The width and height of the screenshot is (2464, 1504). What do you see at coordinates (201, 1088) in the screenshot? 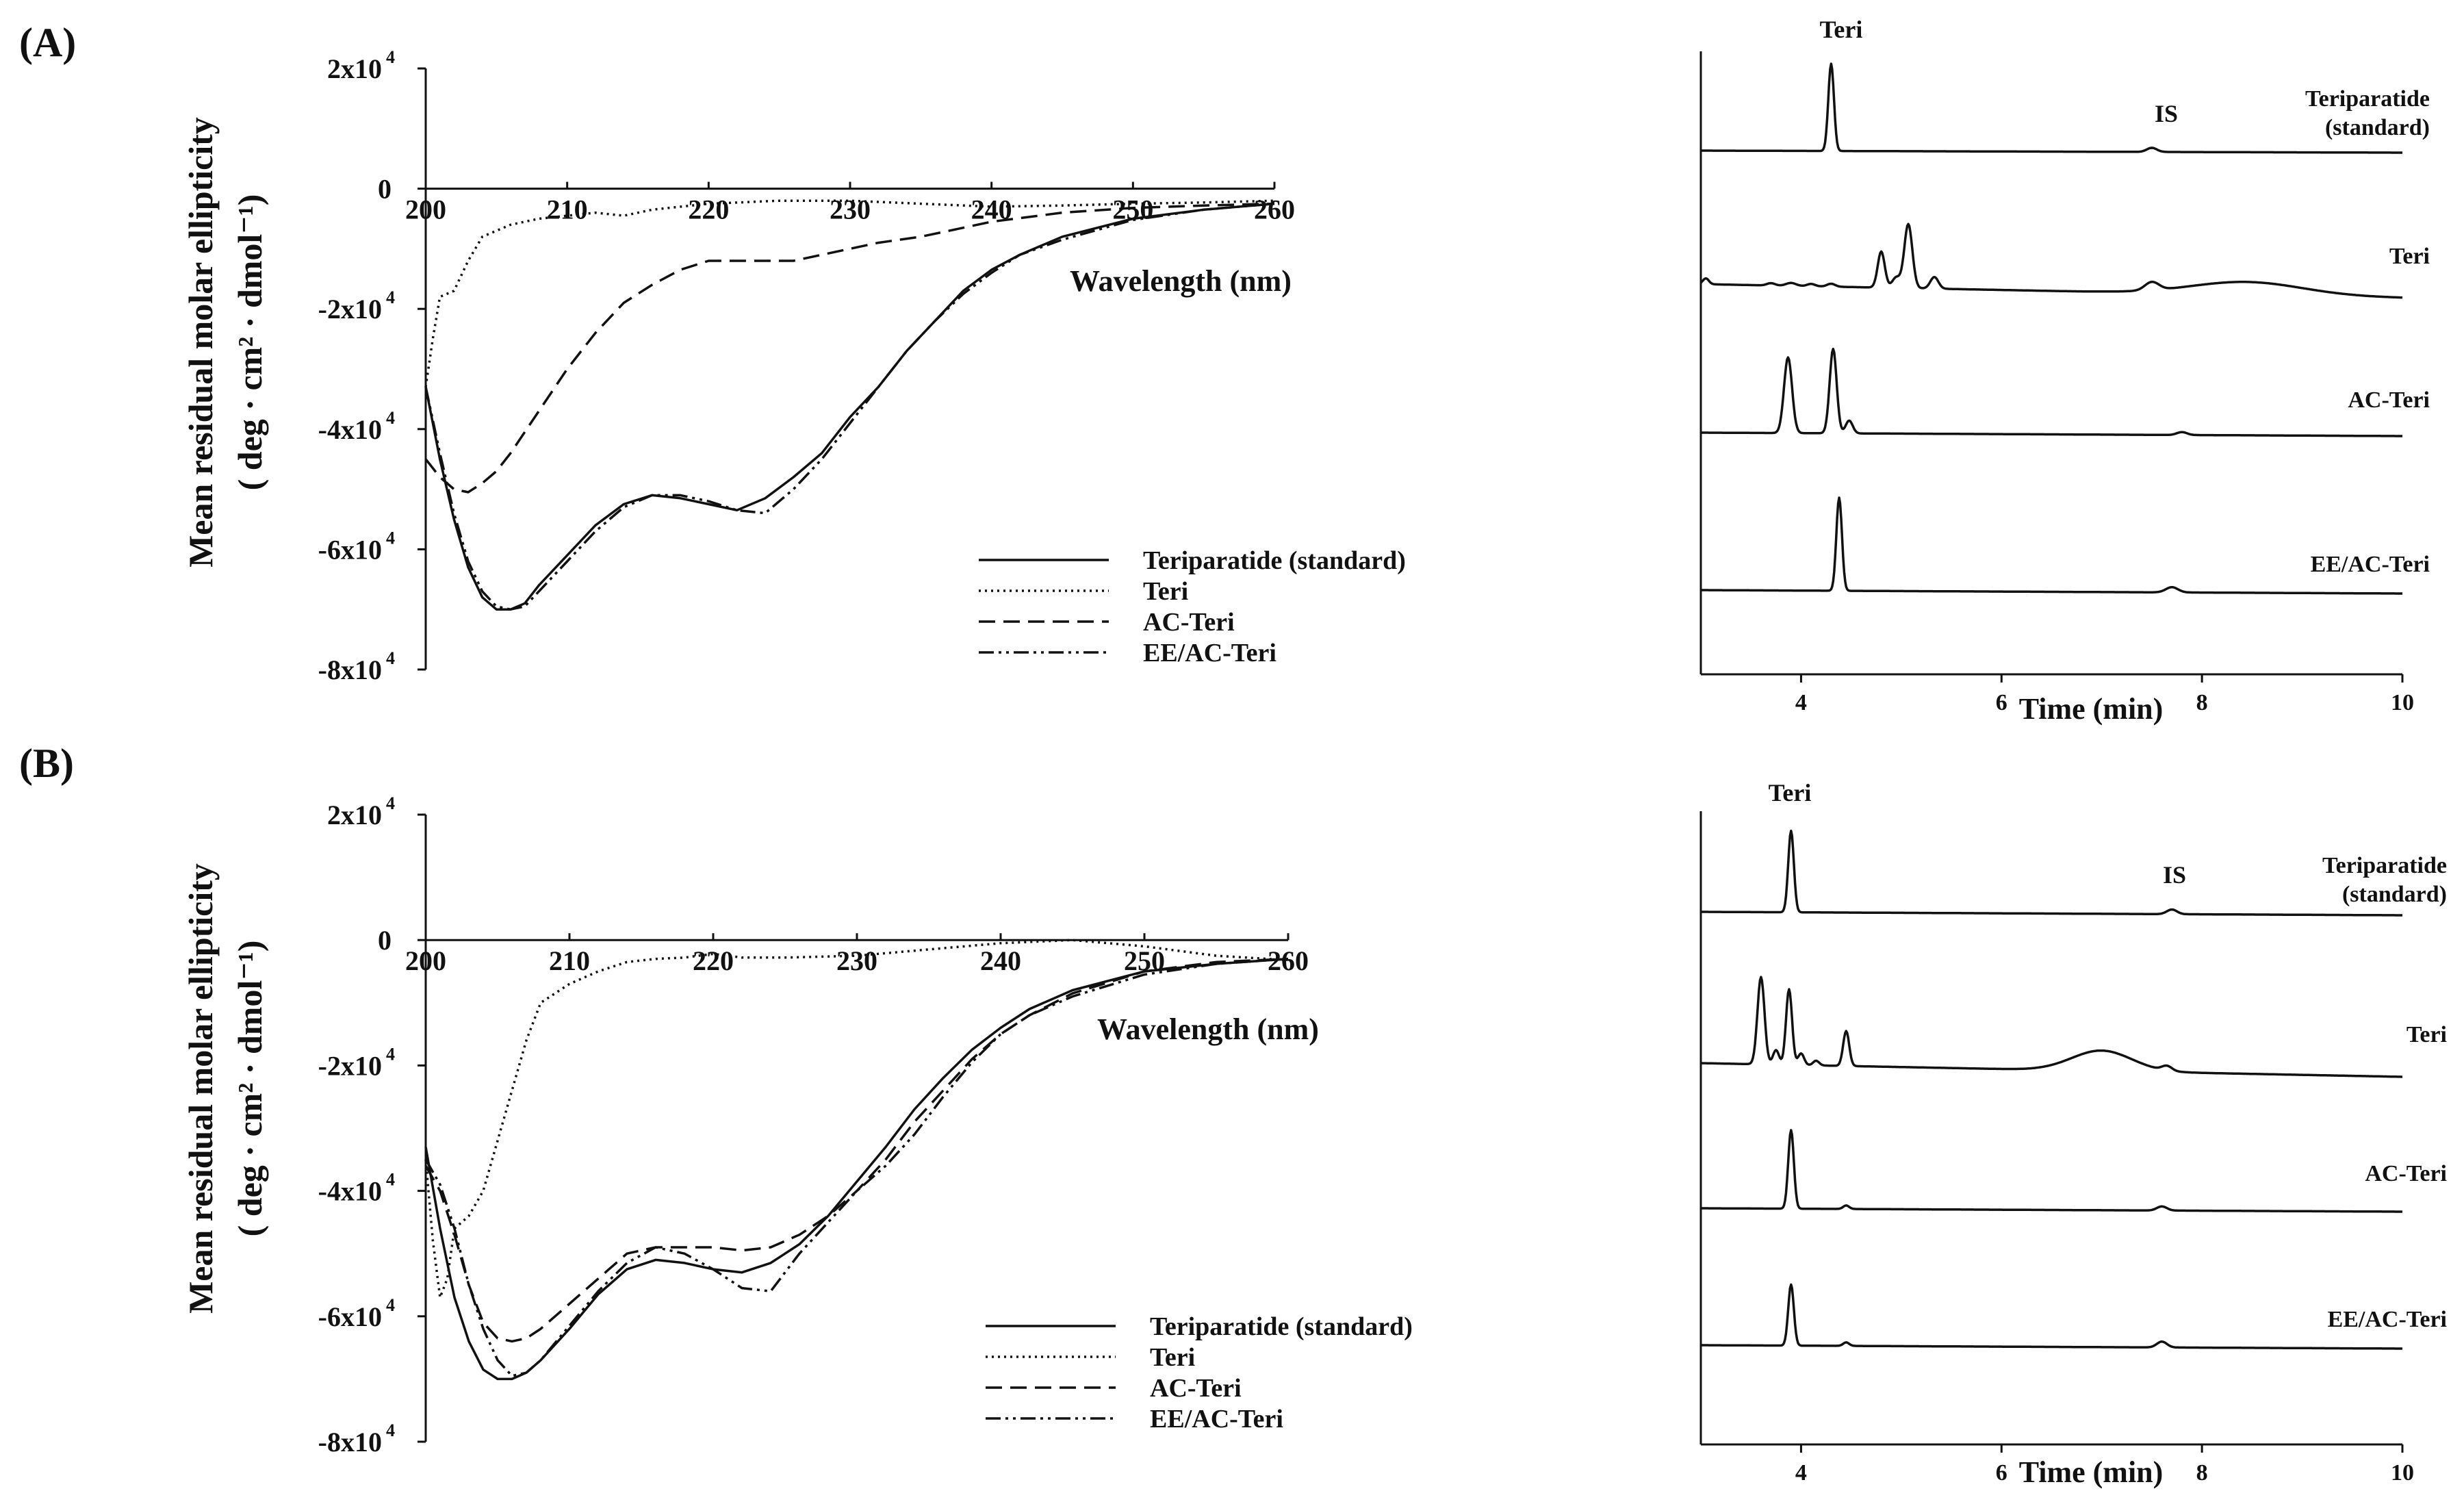
I see `panel-b-cd-ylabel-line1: Mean residual molar ellipticity` at bounding box center [201, 1088].